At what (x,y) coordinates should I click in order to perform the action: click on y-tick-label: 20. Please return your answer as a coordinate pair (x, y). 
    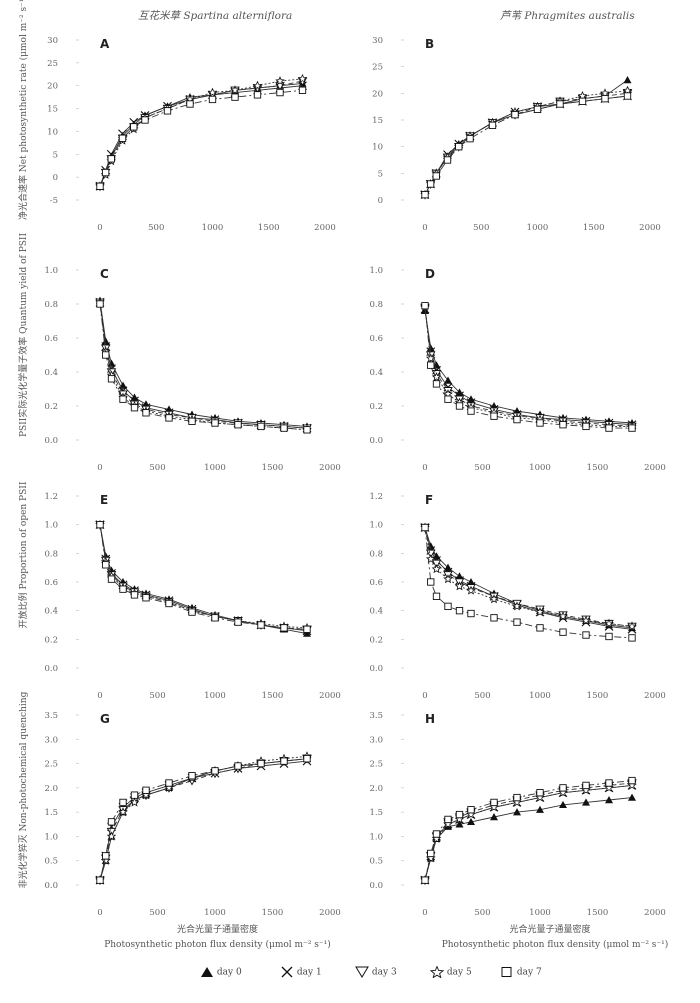
    Looking at the image, I should click on (377, 94).